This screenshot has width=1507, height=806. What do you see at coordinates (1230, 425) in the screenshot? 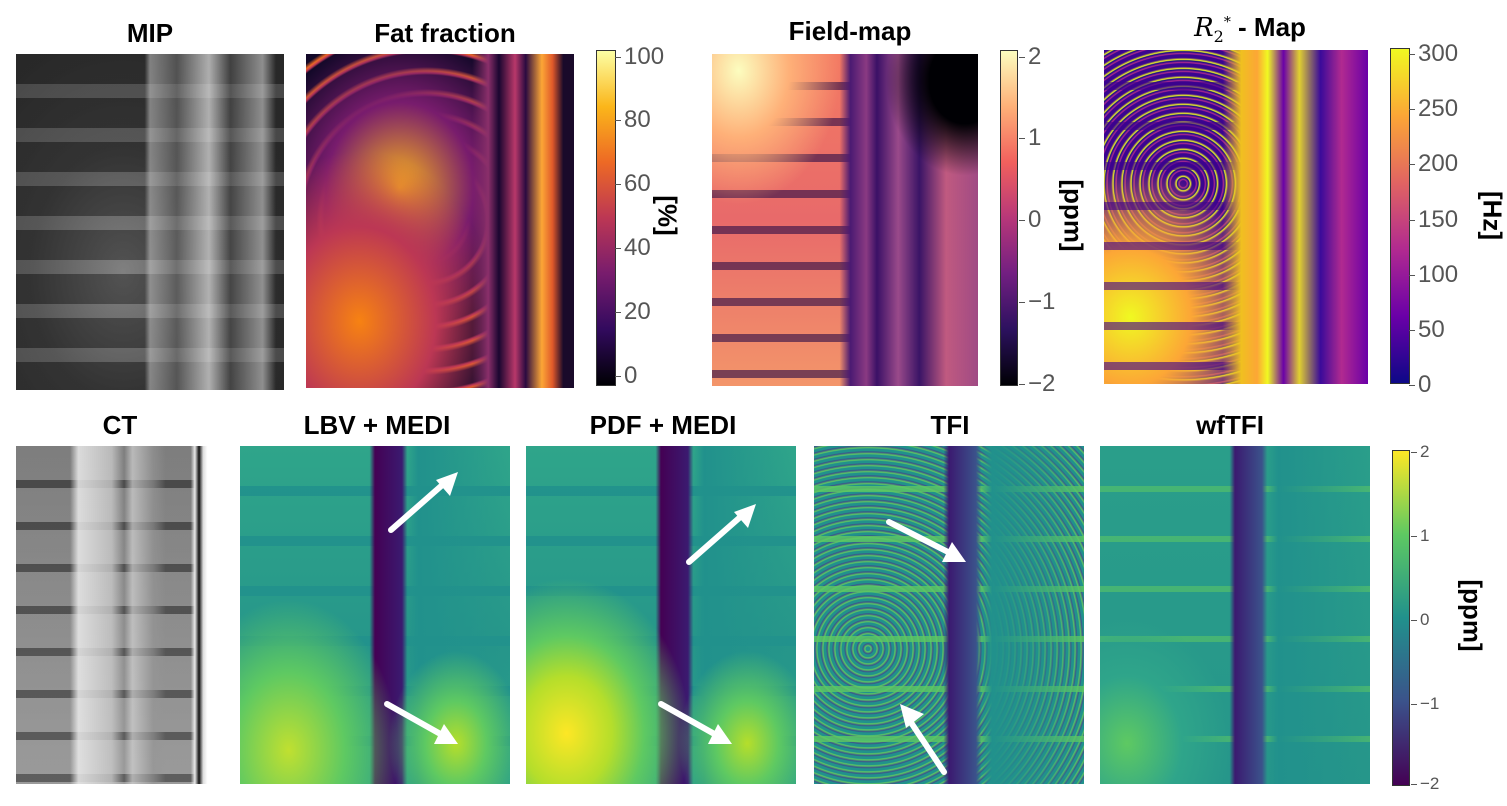
I see `wftfi-title: wfTFI` at bounding box center [1230, 425].